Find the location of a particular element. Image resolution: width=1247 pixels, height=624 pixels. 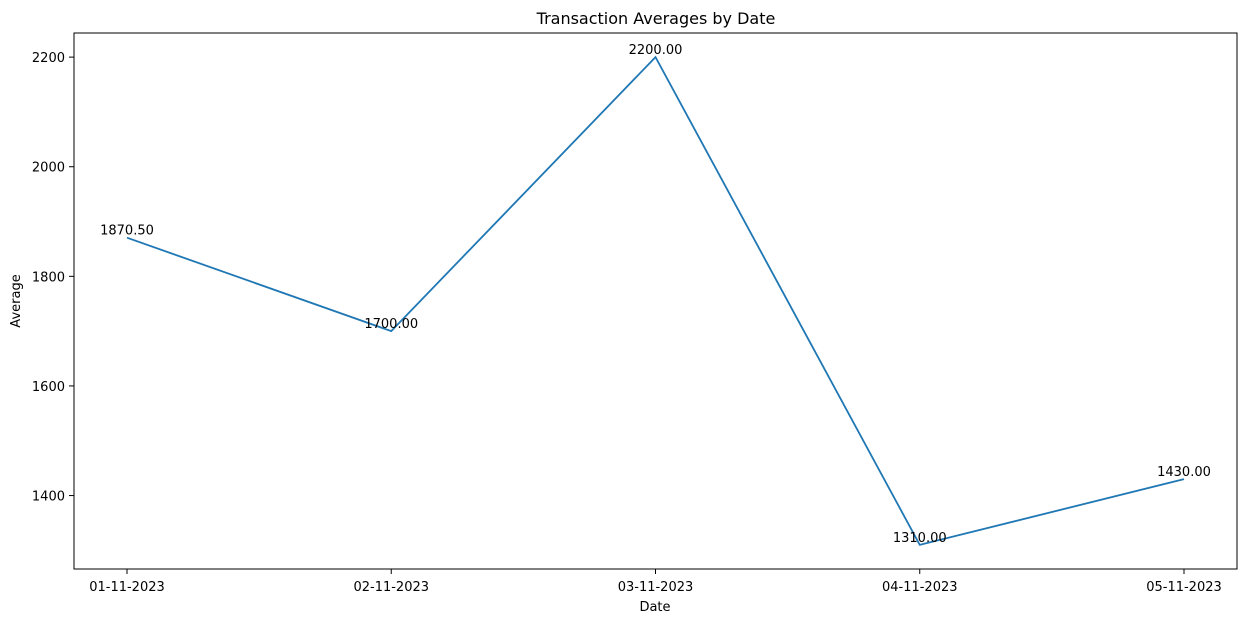

y-tick-label: 2200 is located at coordinates (48, 58).